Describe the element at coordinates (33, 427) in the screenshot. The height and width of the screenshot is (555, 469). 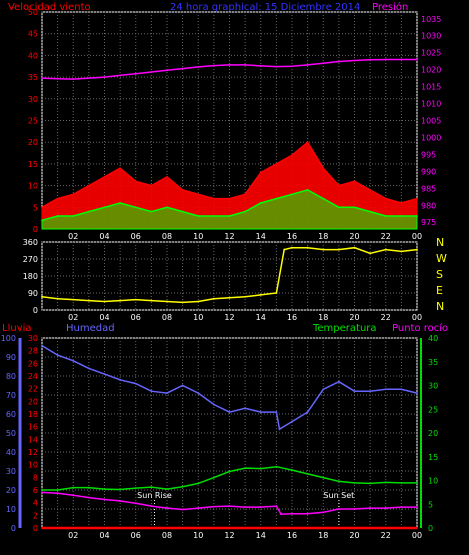
I see `rain-tick-label: 16` at that location.